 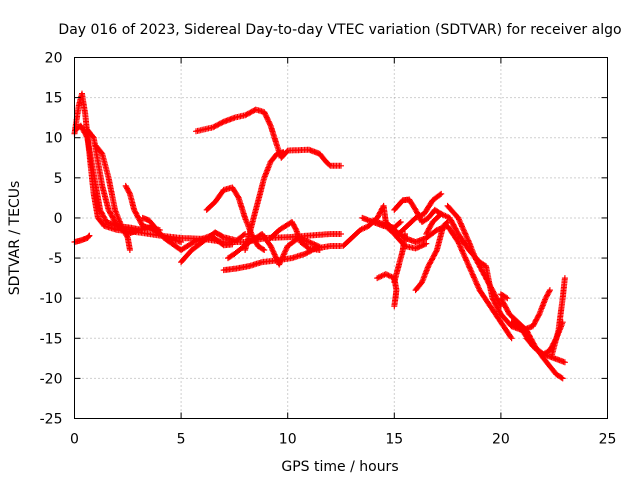 I want to click on y-tick-label: 20, so click(x=54, y=59).